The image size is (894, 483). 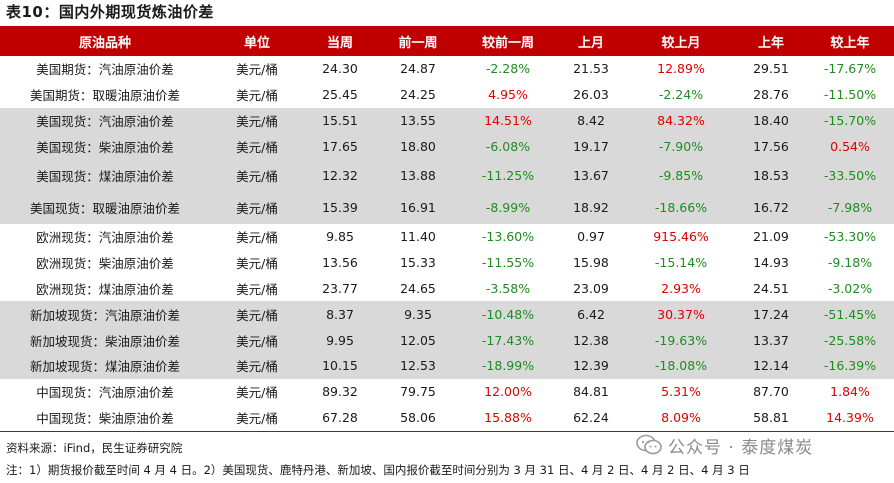 I want to click on cell-previous-week: 12.05, so click(x=418, y=340).